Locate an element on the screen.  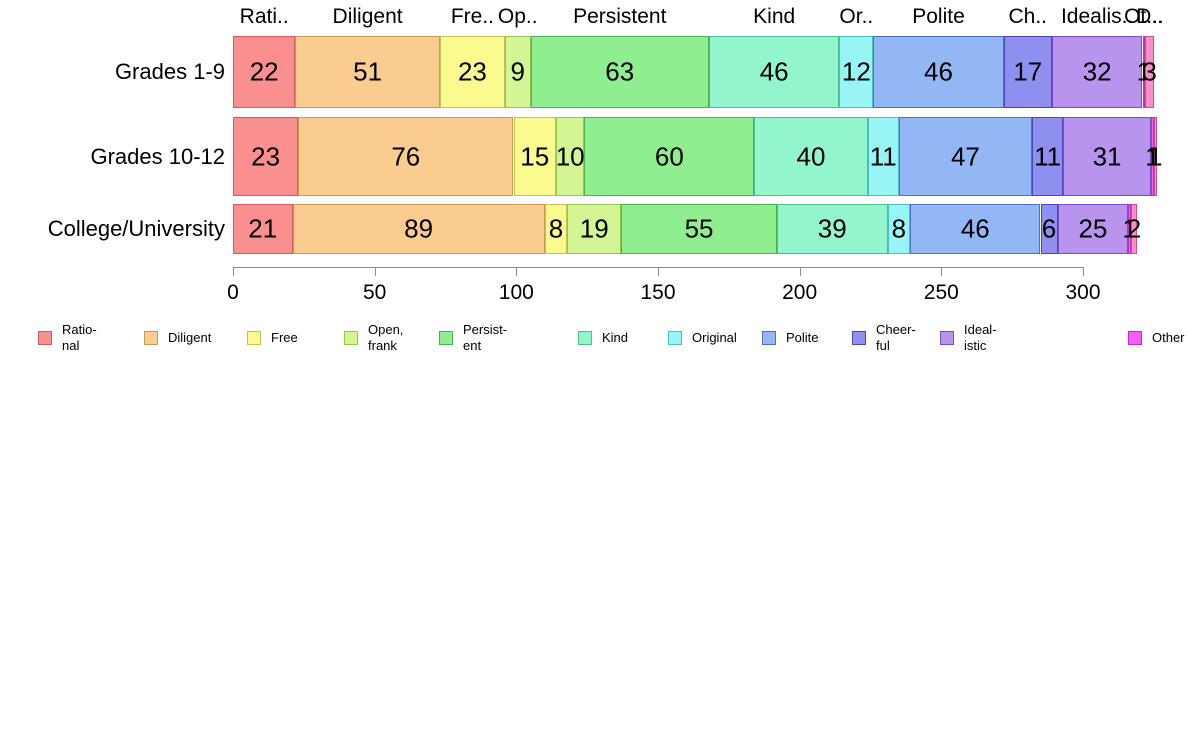
bar-segment-persistent: 60 is located at coordinates (669, 156).